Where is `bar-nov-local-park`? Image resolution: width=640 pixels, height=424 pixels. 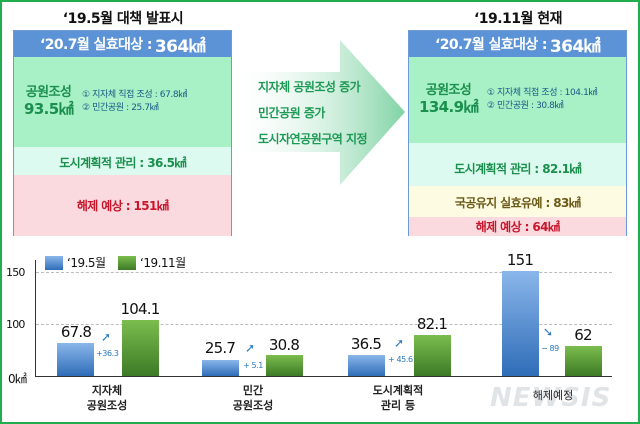
bar-nov-local-park is located at coordinates (140, 348).